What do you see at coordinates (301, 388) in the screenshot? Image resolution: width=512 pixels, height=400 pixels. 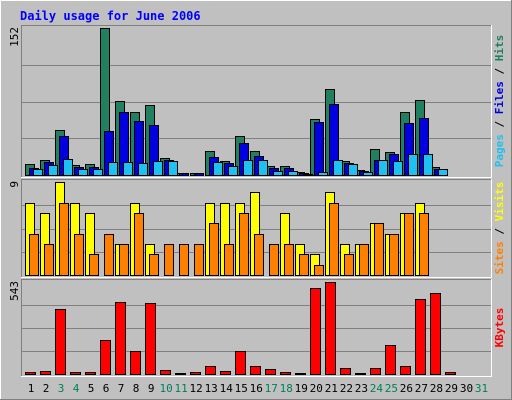 I see `x-tick-label-day-19: 19` at bounding box center [301, 388].